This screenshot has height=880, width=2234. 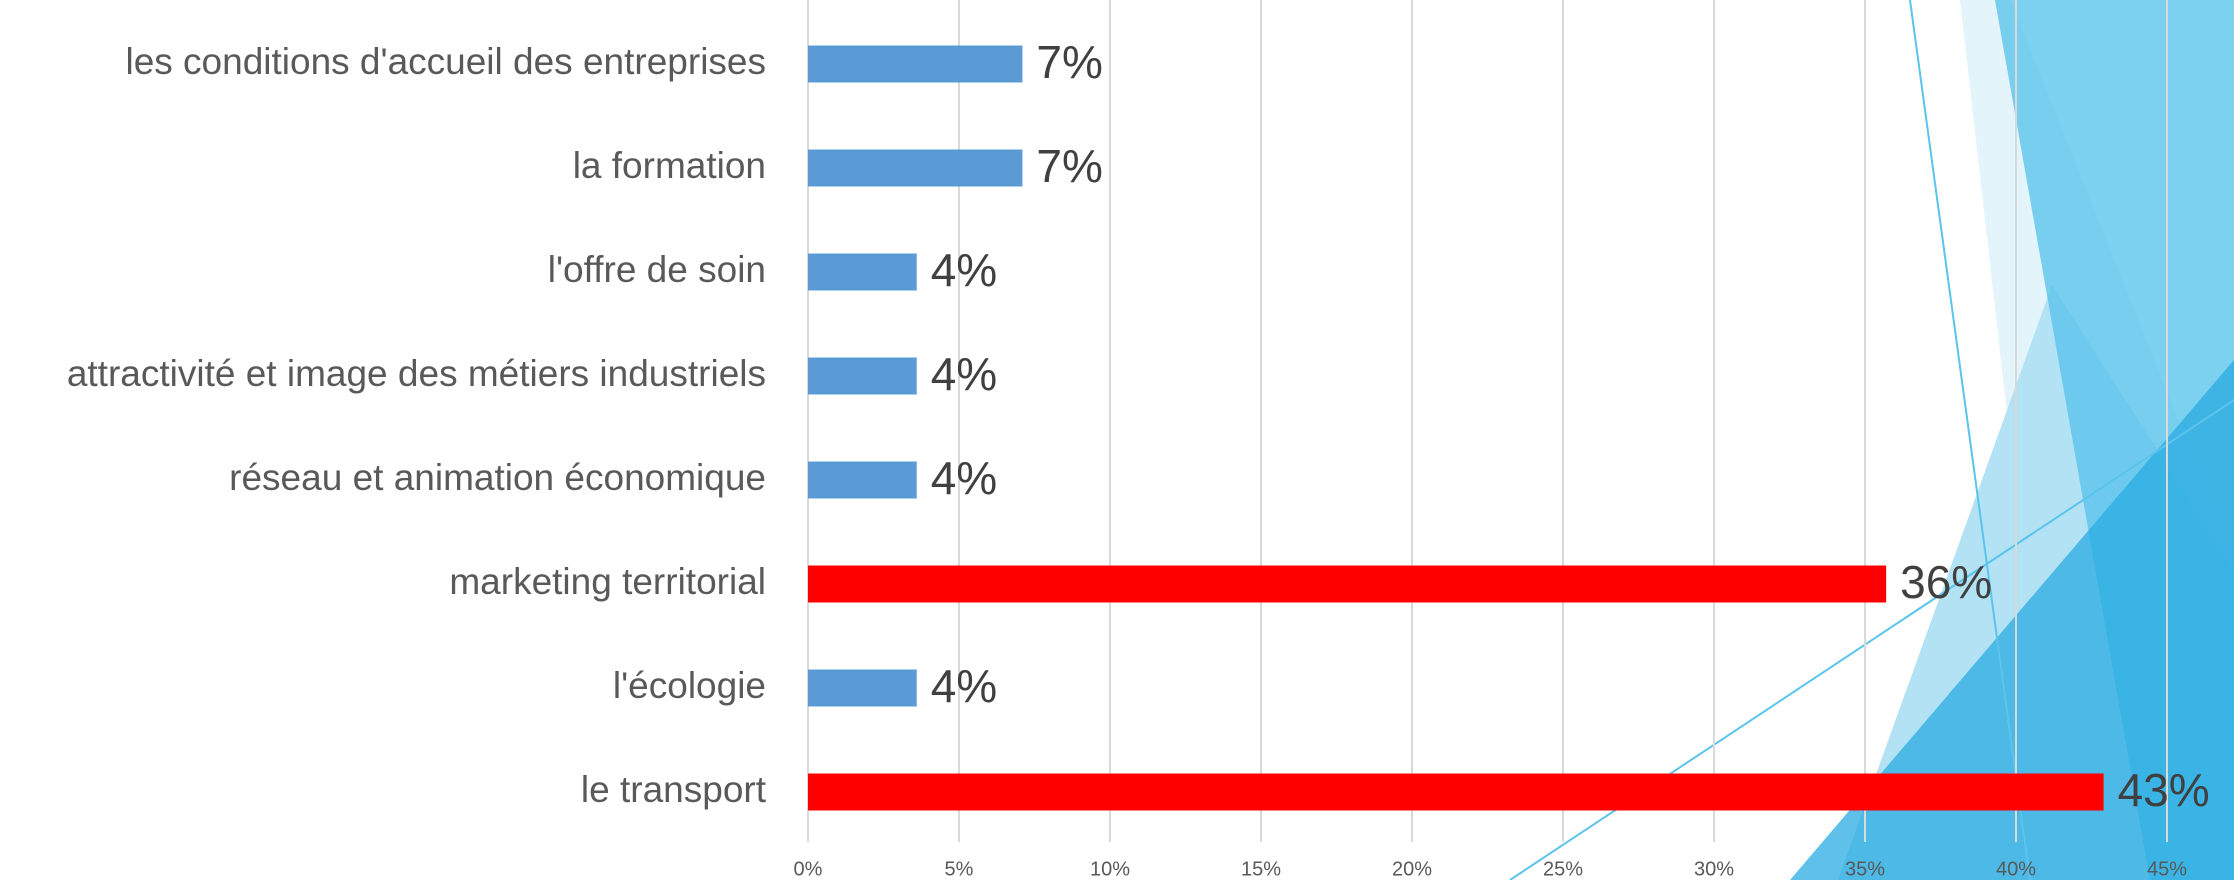 What do you see at coordinates (2167, 869) in the screenshot?
I see `x-tick-label: 45%` at bounding box center [2167, 869].